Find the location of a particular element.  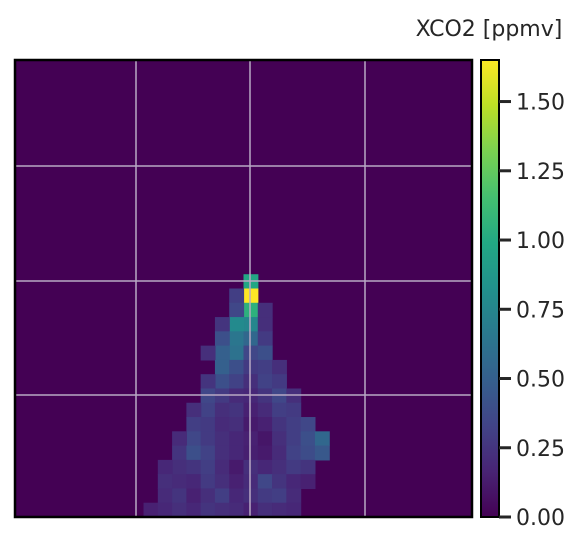

colorbar-ticks: 0.00 0.25 0.50 0.75 1.00 1.25 1.50 is located at coordinates (532, 311).